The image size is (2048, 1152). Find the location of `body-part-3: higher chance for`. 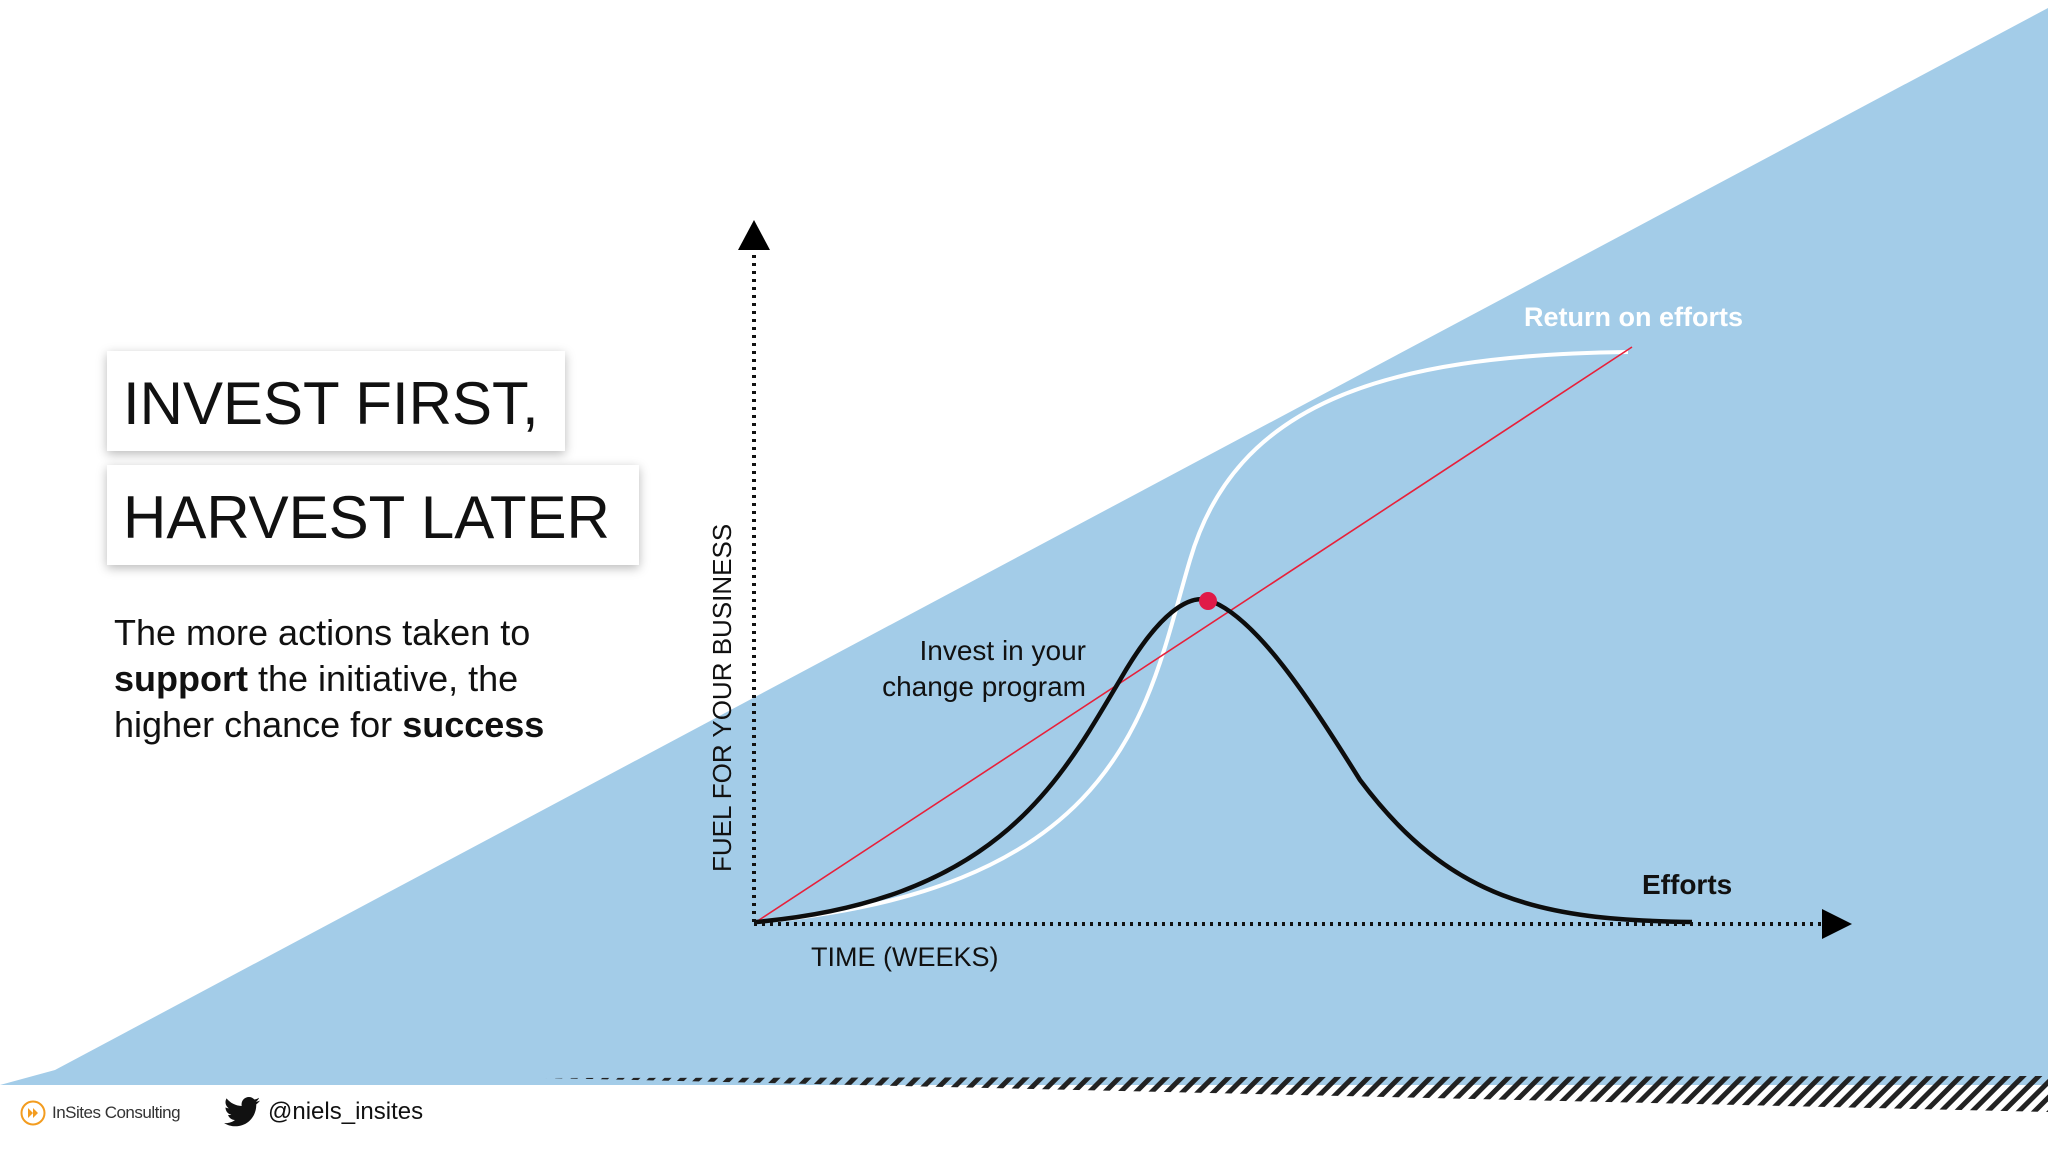

body-part-3: higher chance for is located at coordinates (253, 724).